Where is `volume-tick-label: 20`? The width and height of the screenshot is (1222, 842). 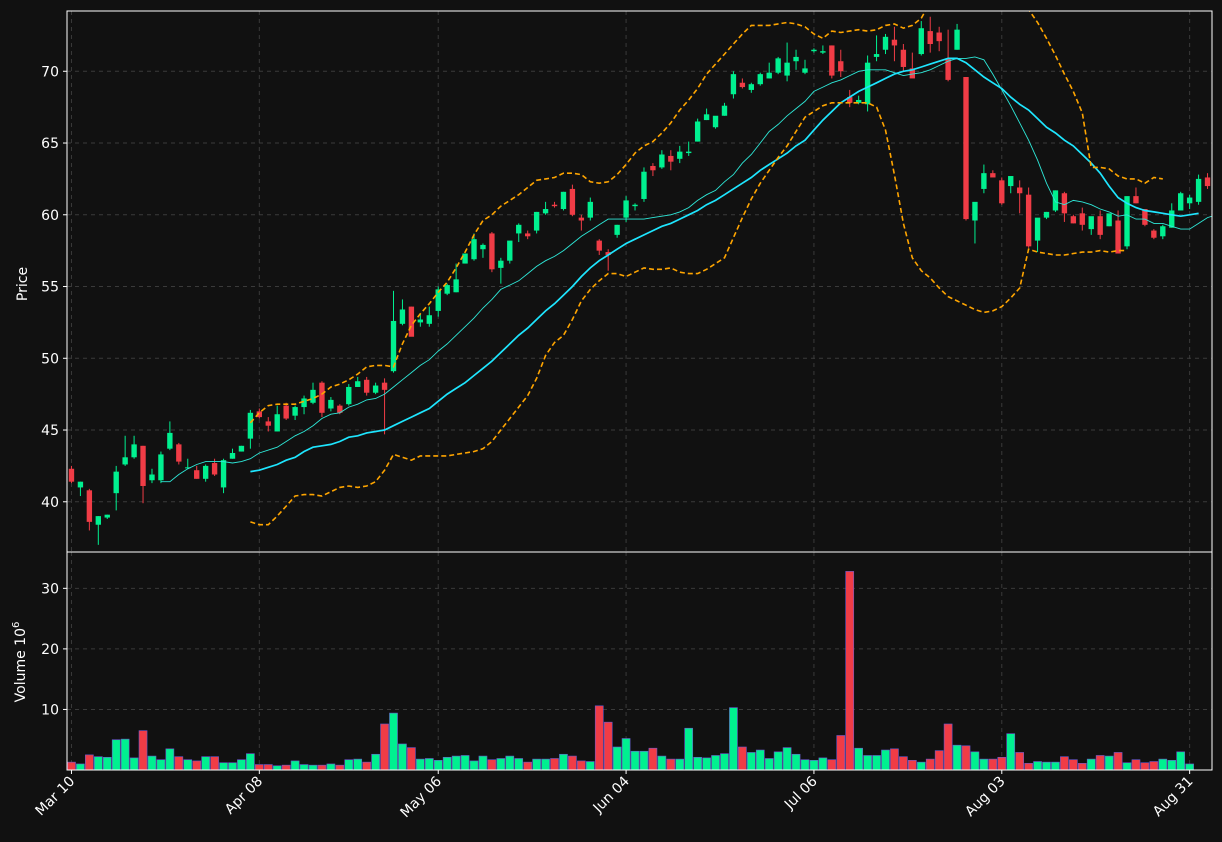
volume-tick-label: 20 is located at coordinates (50, 650).